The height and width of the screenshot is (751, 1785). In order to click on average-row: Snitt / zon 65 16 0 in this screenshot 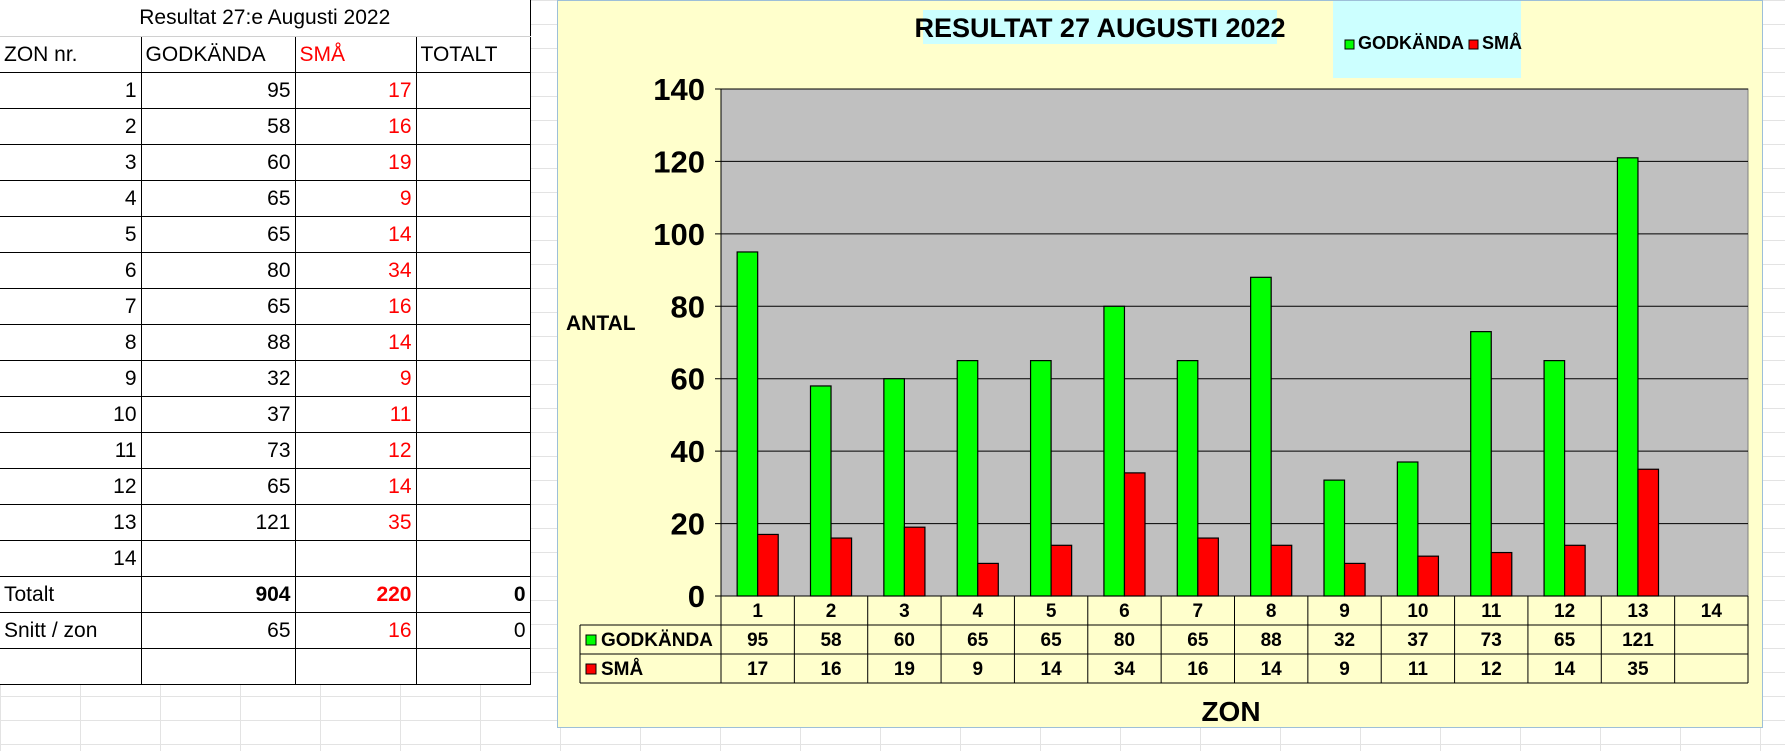, I will do `click(265, 630)`.